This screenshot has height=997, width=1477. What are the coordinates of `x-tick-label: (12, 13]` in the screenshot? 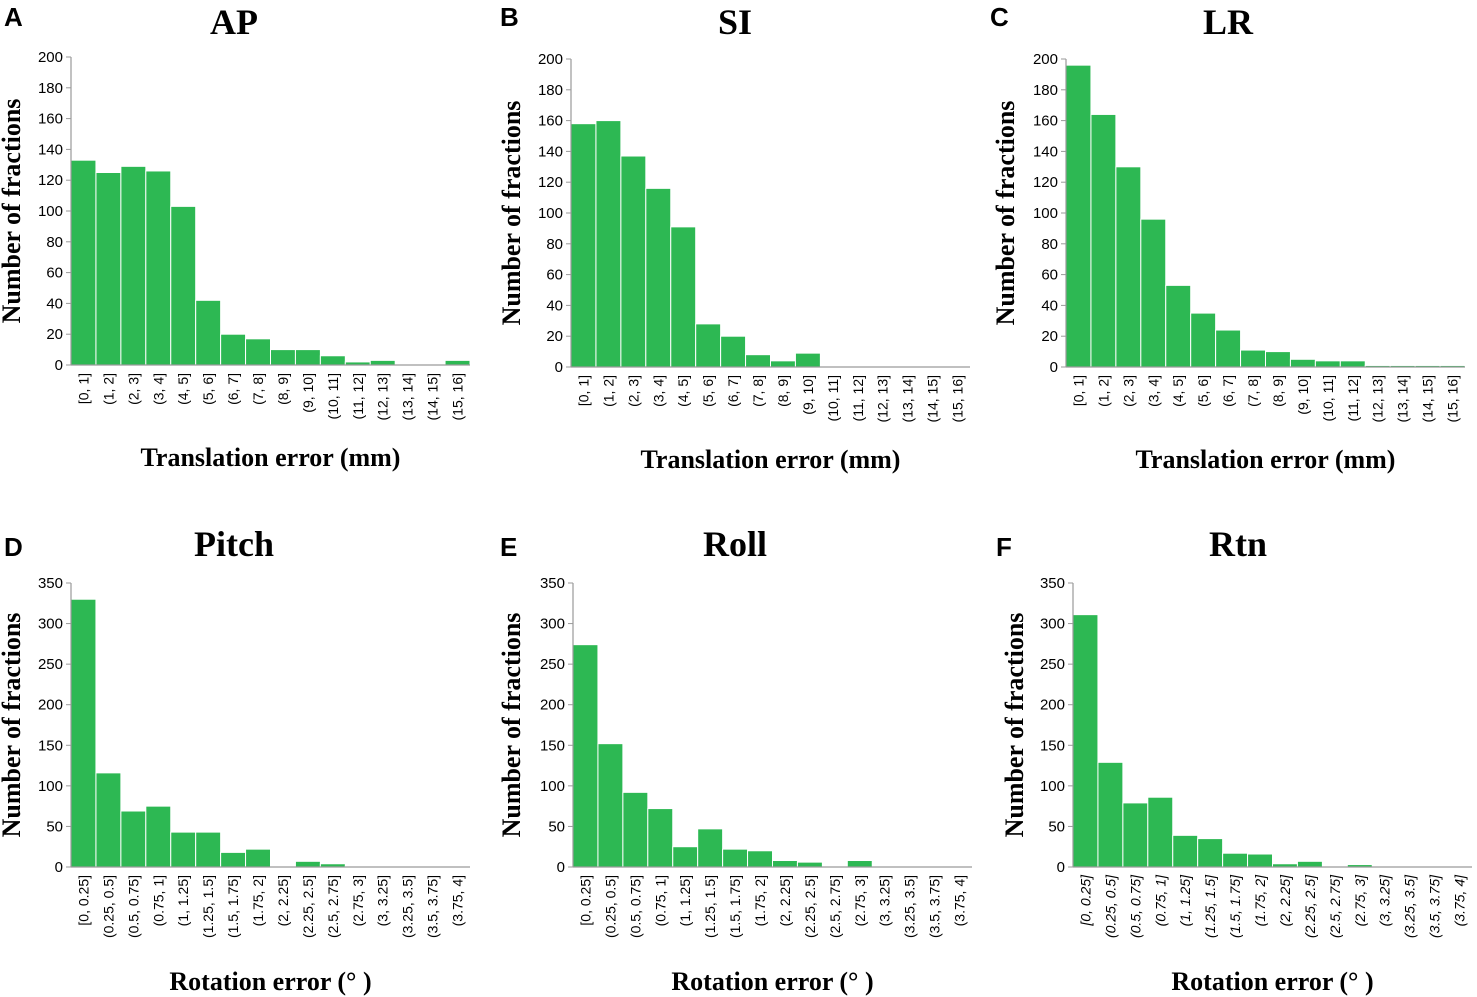 It's located at (1378, 398).